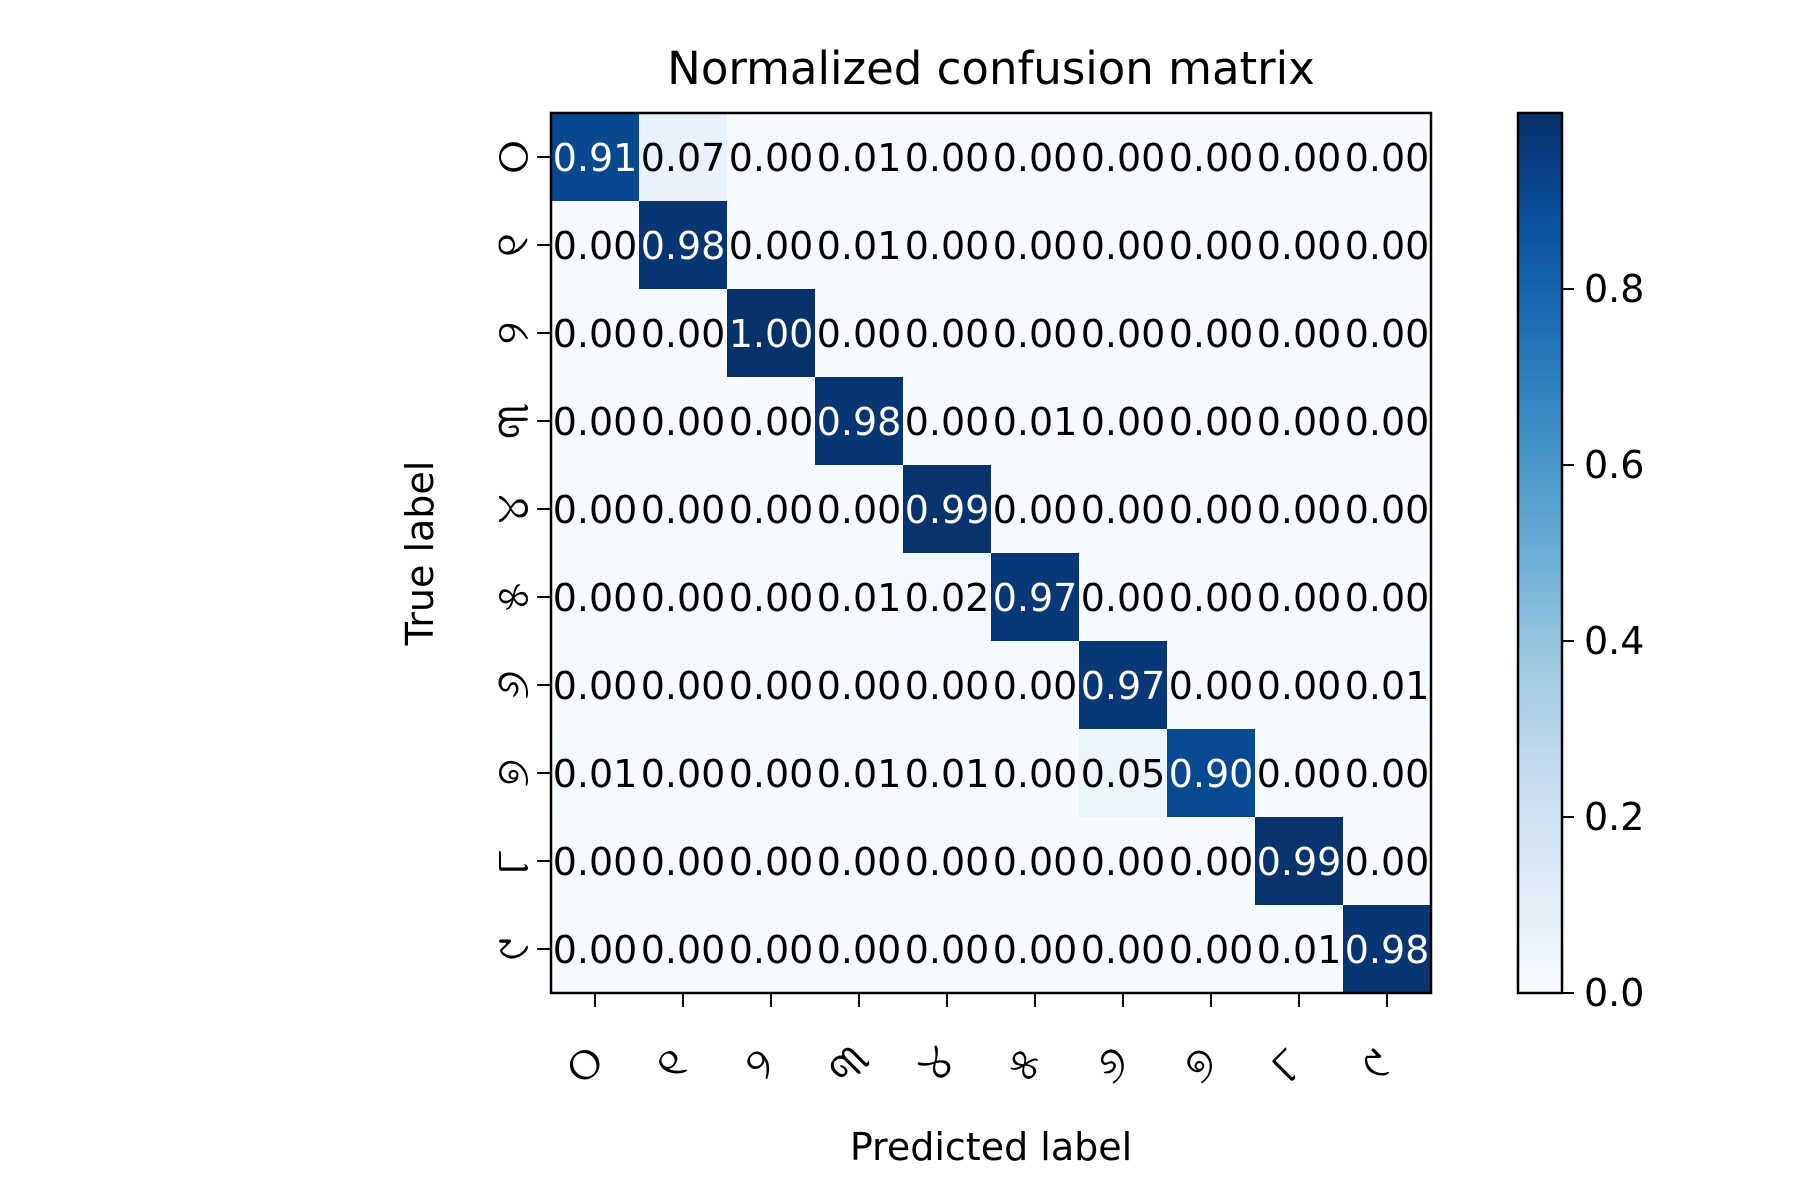 This screenshot has height=1200, width=1800. What do you see at coordinates (935, 1063) in the screenshot?
I see `x-tick-label: ୪` at bounding box center [935, 1063].